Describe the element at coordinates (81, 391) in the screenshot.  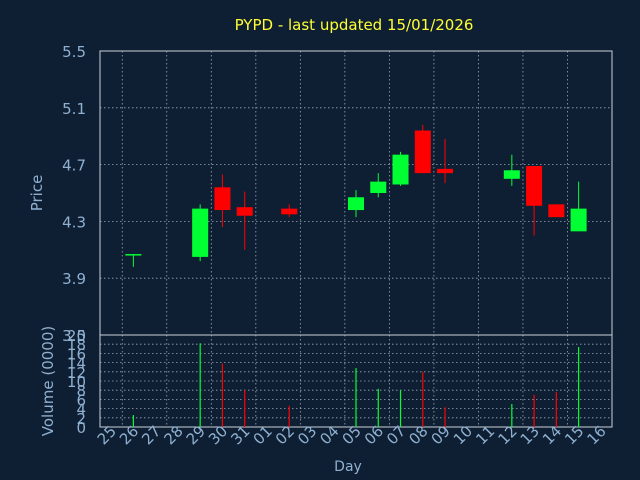
I see `volume-y-tick-label: 8` at that location.